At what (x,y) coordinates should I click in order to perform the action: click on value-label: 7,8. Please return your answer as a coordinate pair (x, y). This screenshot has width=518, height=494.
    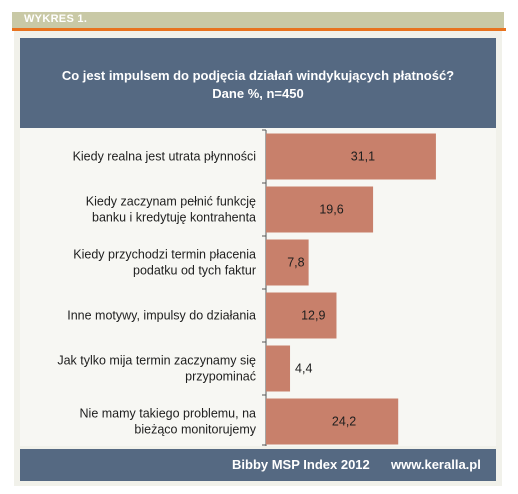
    Looking at the image, I should click on (295, 263).